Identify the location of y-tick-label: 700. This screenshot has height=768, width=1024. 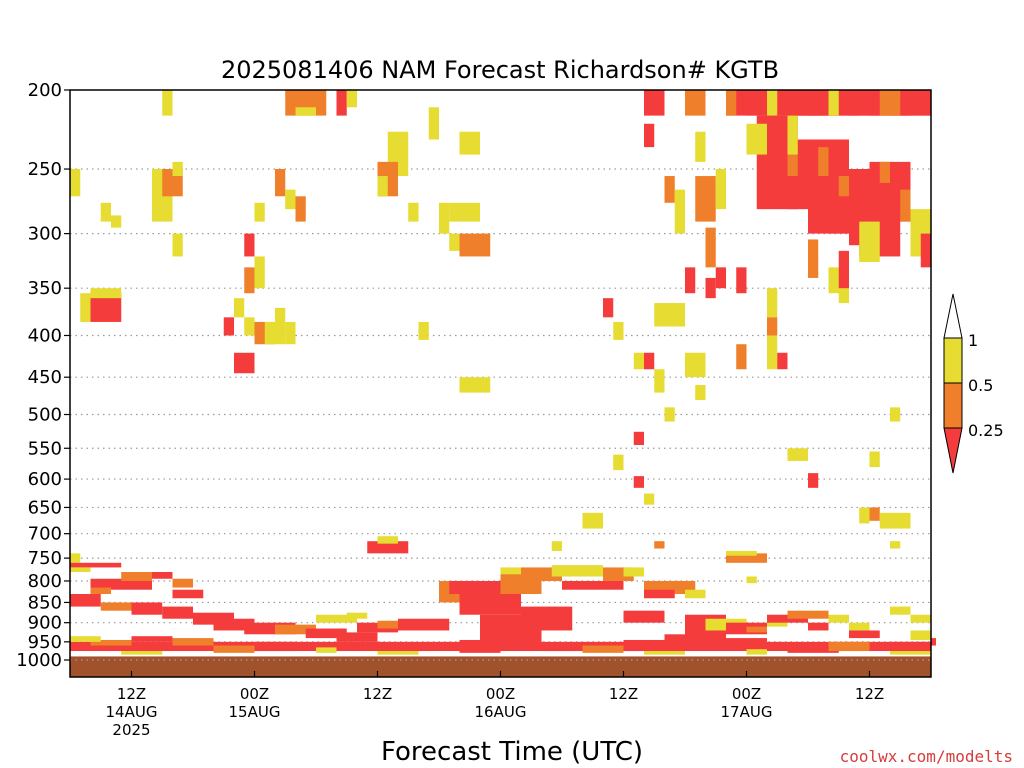
(45, 534).